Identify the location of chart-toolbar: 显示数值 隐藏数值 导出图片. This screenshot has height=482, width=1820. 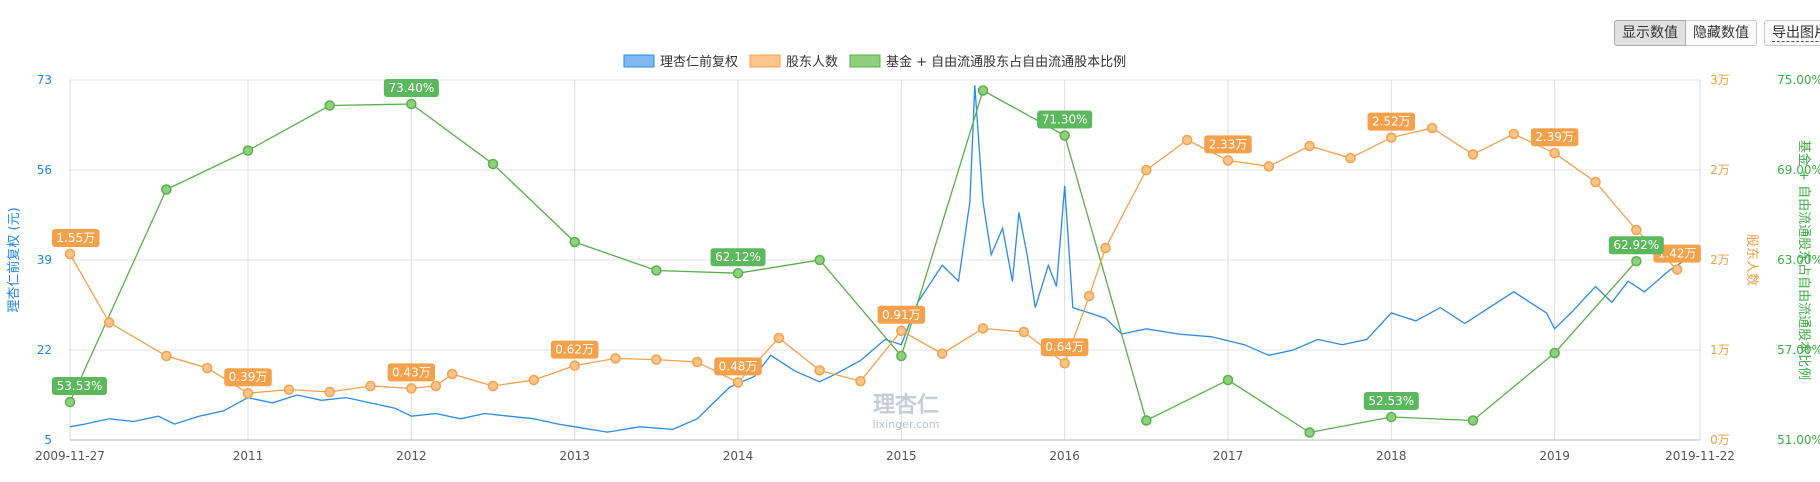
(1717, 33).